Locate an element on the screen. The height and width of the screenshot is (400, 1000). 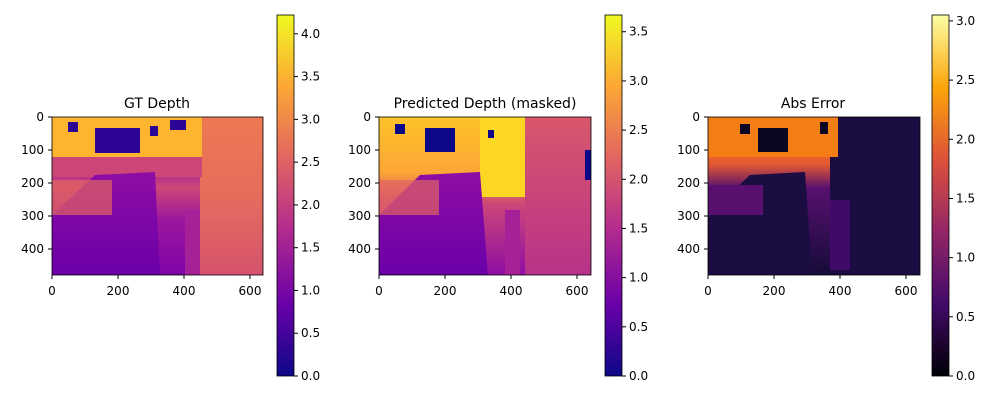
colorbar-ticks: 0.0 0.5 1.0 1.5 2.0 2.5 3.0 is located at coordinates (962, 198).